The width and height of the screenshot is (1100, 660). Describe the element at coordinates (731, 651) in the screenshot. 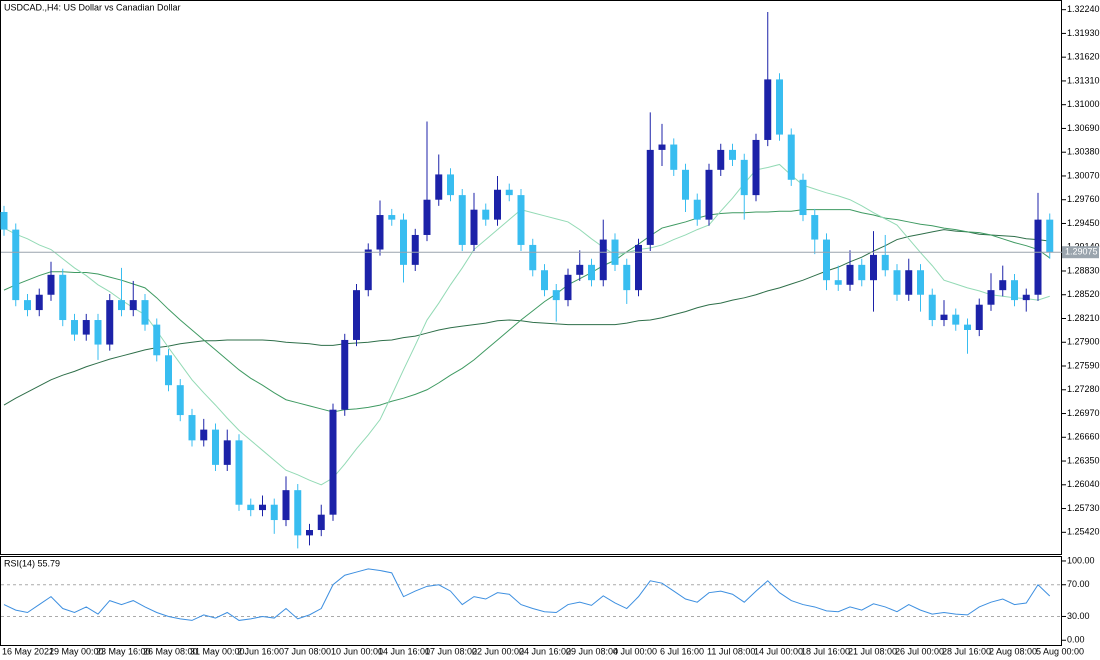

I see `x-tick-label: 11 Jul 08:00` at that location.